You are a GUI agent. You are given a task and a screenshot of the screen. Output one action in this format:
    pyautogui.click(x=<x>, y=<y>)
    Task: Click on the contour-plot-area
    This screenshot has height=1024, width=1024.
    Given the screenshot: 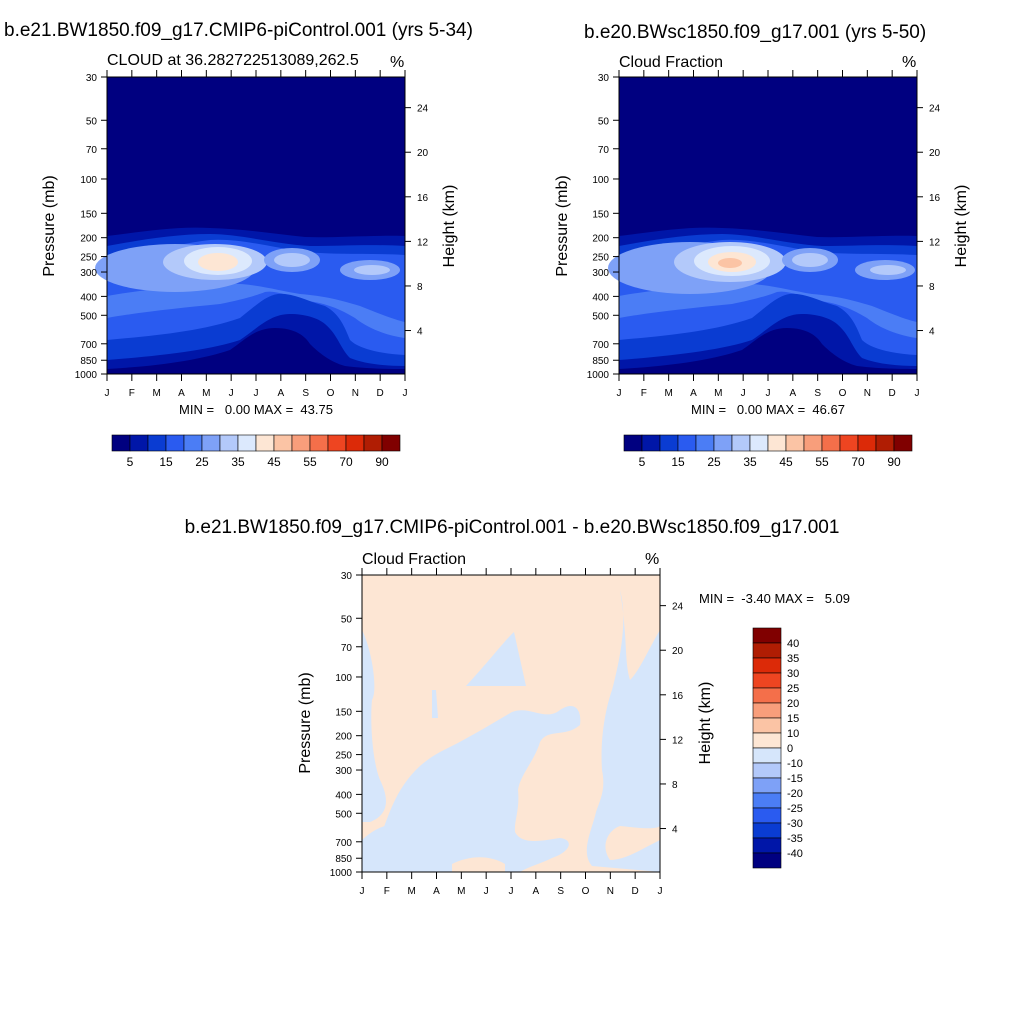 What is the action you would take?
    pyautogui.click(x=762, y=225)
    